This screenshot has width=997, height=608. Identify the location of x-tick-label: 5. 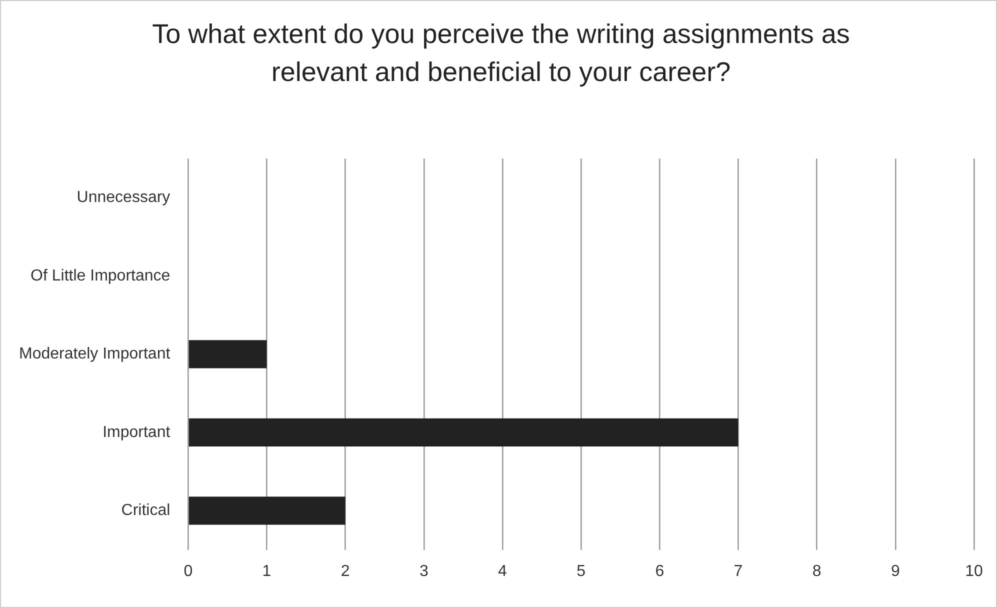
(581, 571).